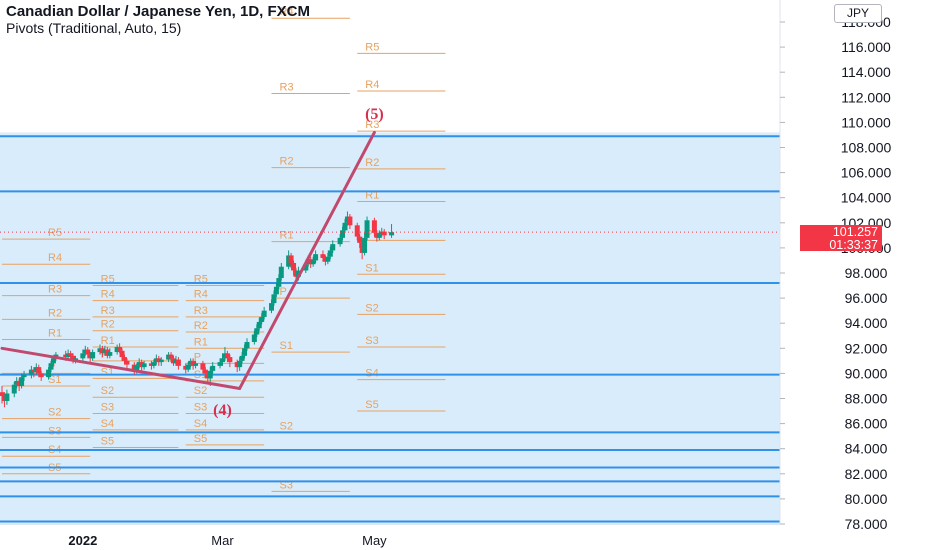  What do you see at coordinates (858, 13) in the screenshot?
I see `currency-button: JPY` at bounding box center [858, 13].